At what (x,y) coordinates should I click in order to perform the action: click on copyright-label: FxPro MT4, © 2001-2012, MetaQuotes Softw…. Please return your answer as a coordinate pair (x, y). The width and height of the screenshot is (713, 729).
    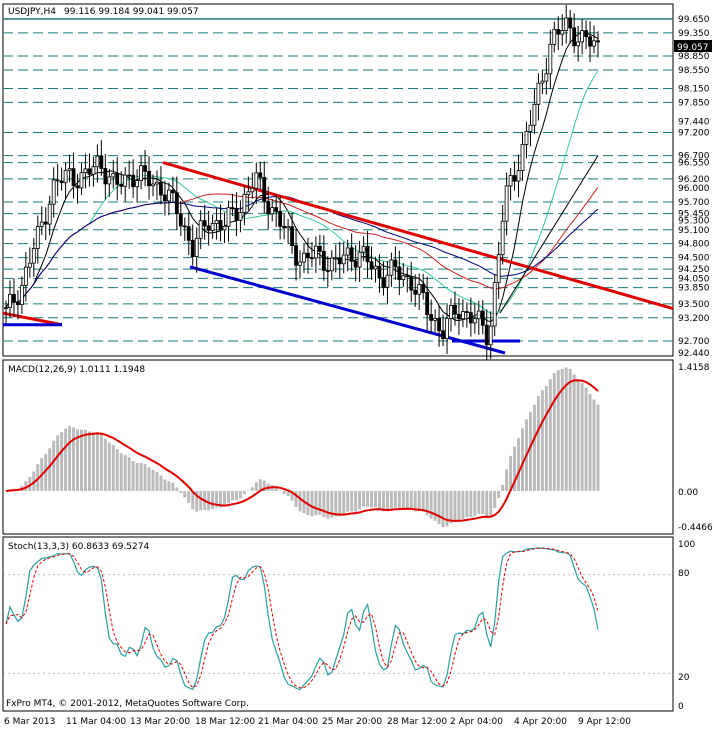
    Looking at the image, I should click on (127, 704).